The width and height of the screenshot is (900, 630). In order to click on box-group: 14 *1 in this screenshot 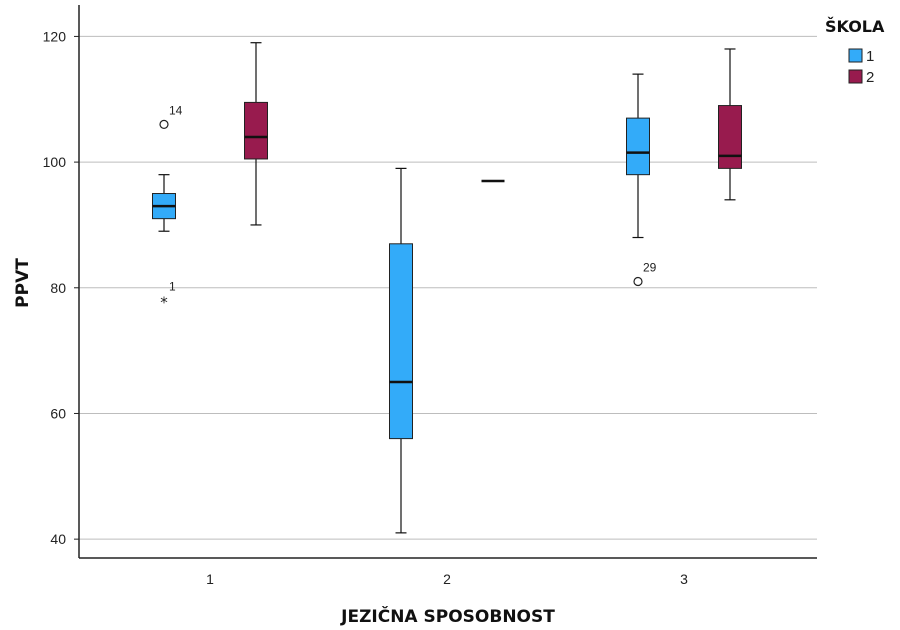, I will do `click(167, 207)`.